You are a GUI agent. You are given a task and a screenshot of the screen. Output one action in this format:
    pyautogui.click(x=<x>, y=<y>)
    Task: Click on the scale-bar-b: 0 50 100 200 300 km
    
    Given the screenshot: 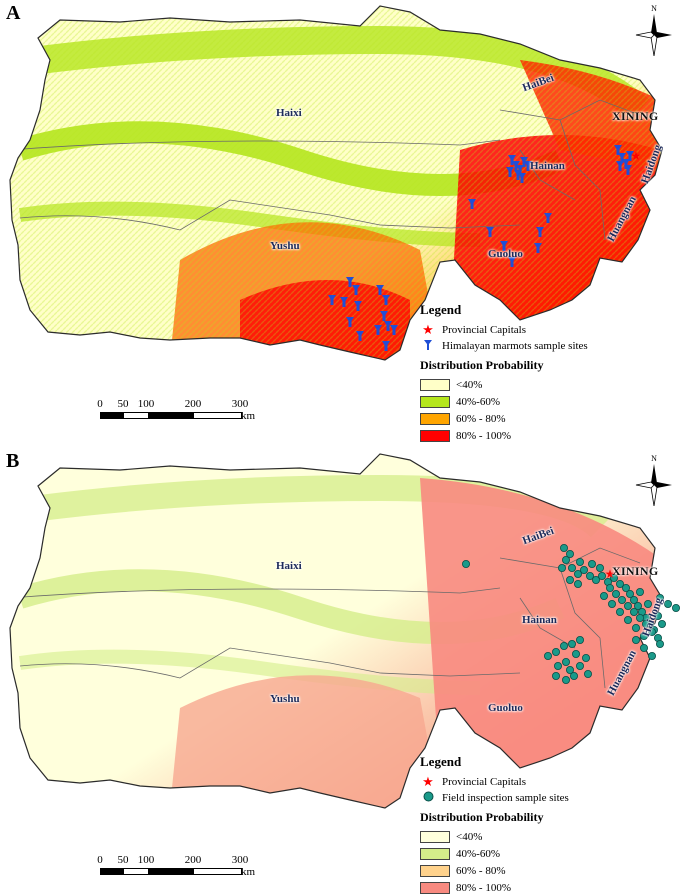 What is the action you would take?
    pyautogui.click(x=178, y=866)
    